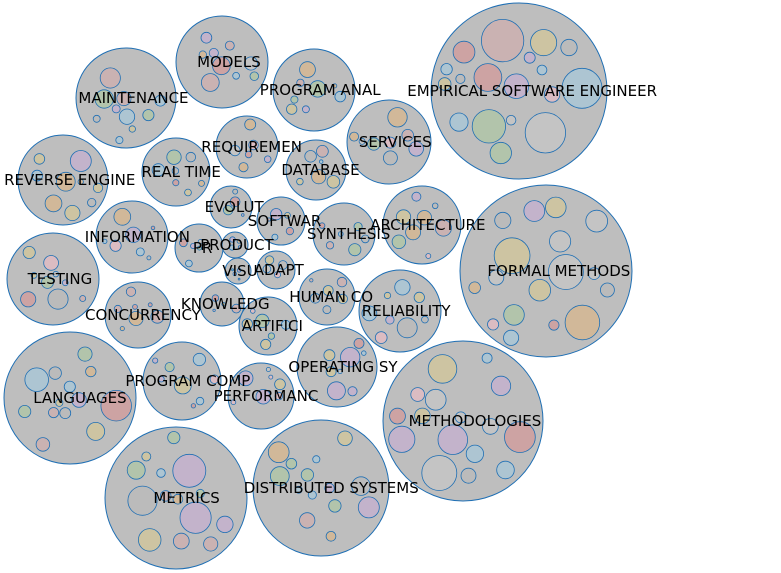 The image size is (781, 573). What do you see at coordinates (327, 297) in the screenshot?
I see `cluster-human-co` at bounding box center [327, 297].